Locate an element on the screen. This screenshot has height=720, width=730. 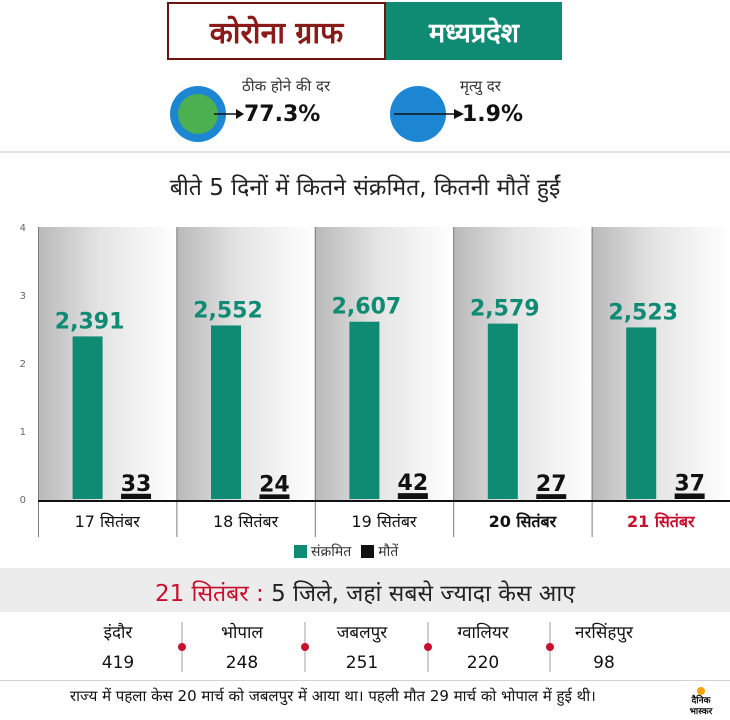
recovery-rate: ठीक होने की दर 77.3% is located at coordinates (268, 109).